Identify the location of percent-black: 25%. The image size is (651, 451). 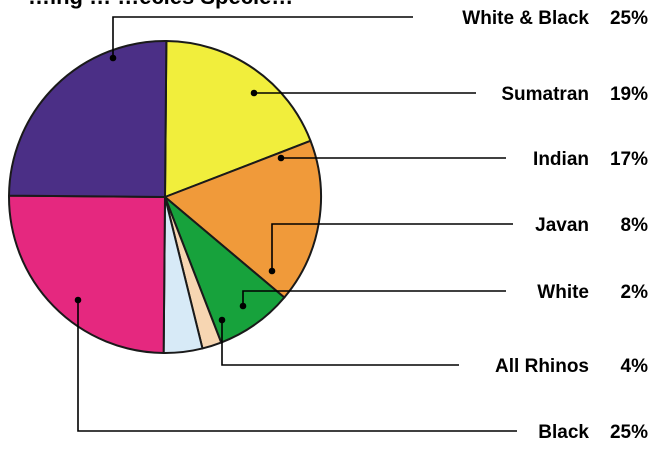
(629, 432).